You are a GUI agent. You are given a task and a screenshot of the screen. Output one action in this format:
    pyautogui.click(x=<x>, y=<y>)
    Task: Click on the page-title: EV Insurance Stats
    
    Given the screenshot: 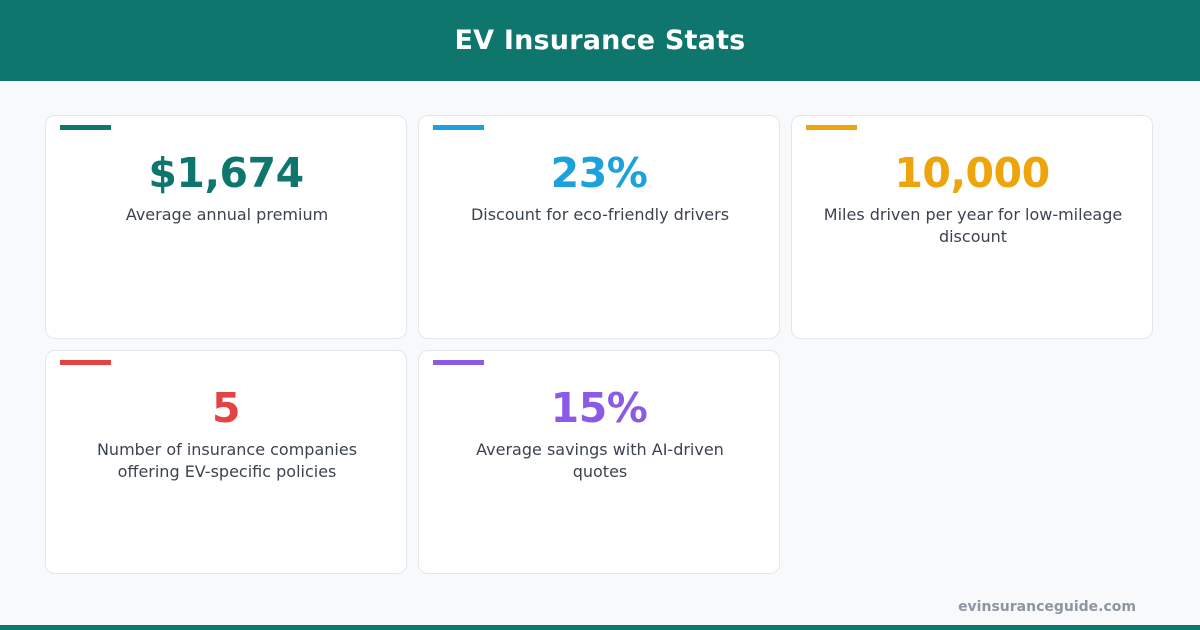 What is the action you would take?
    pyautogui.click(x=600, y=40)
    